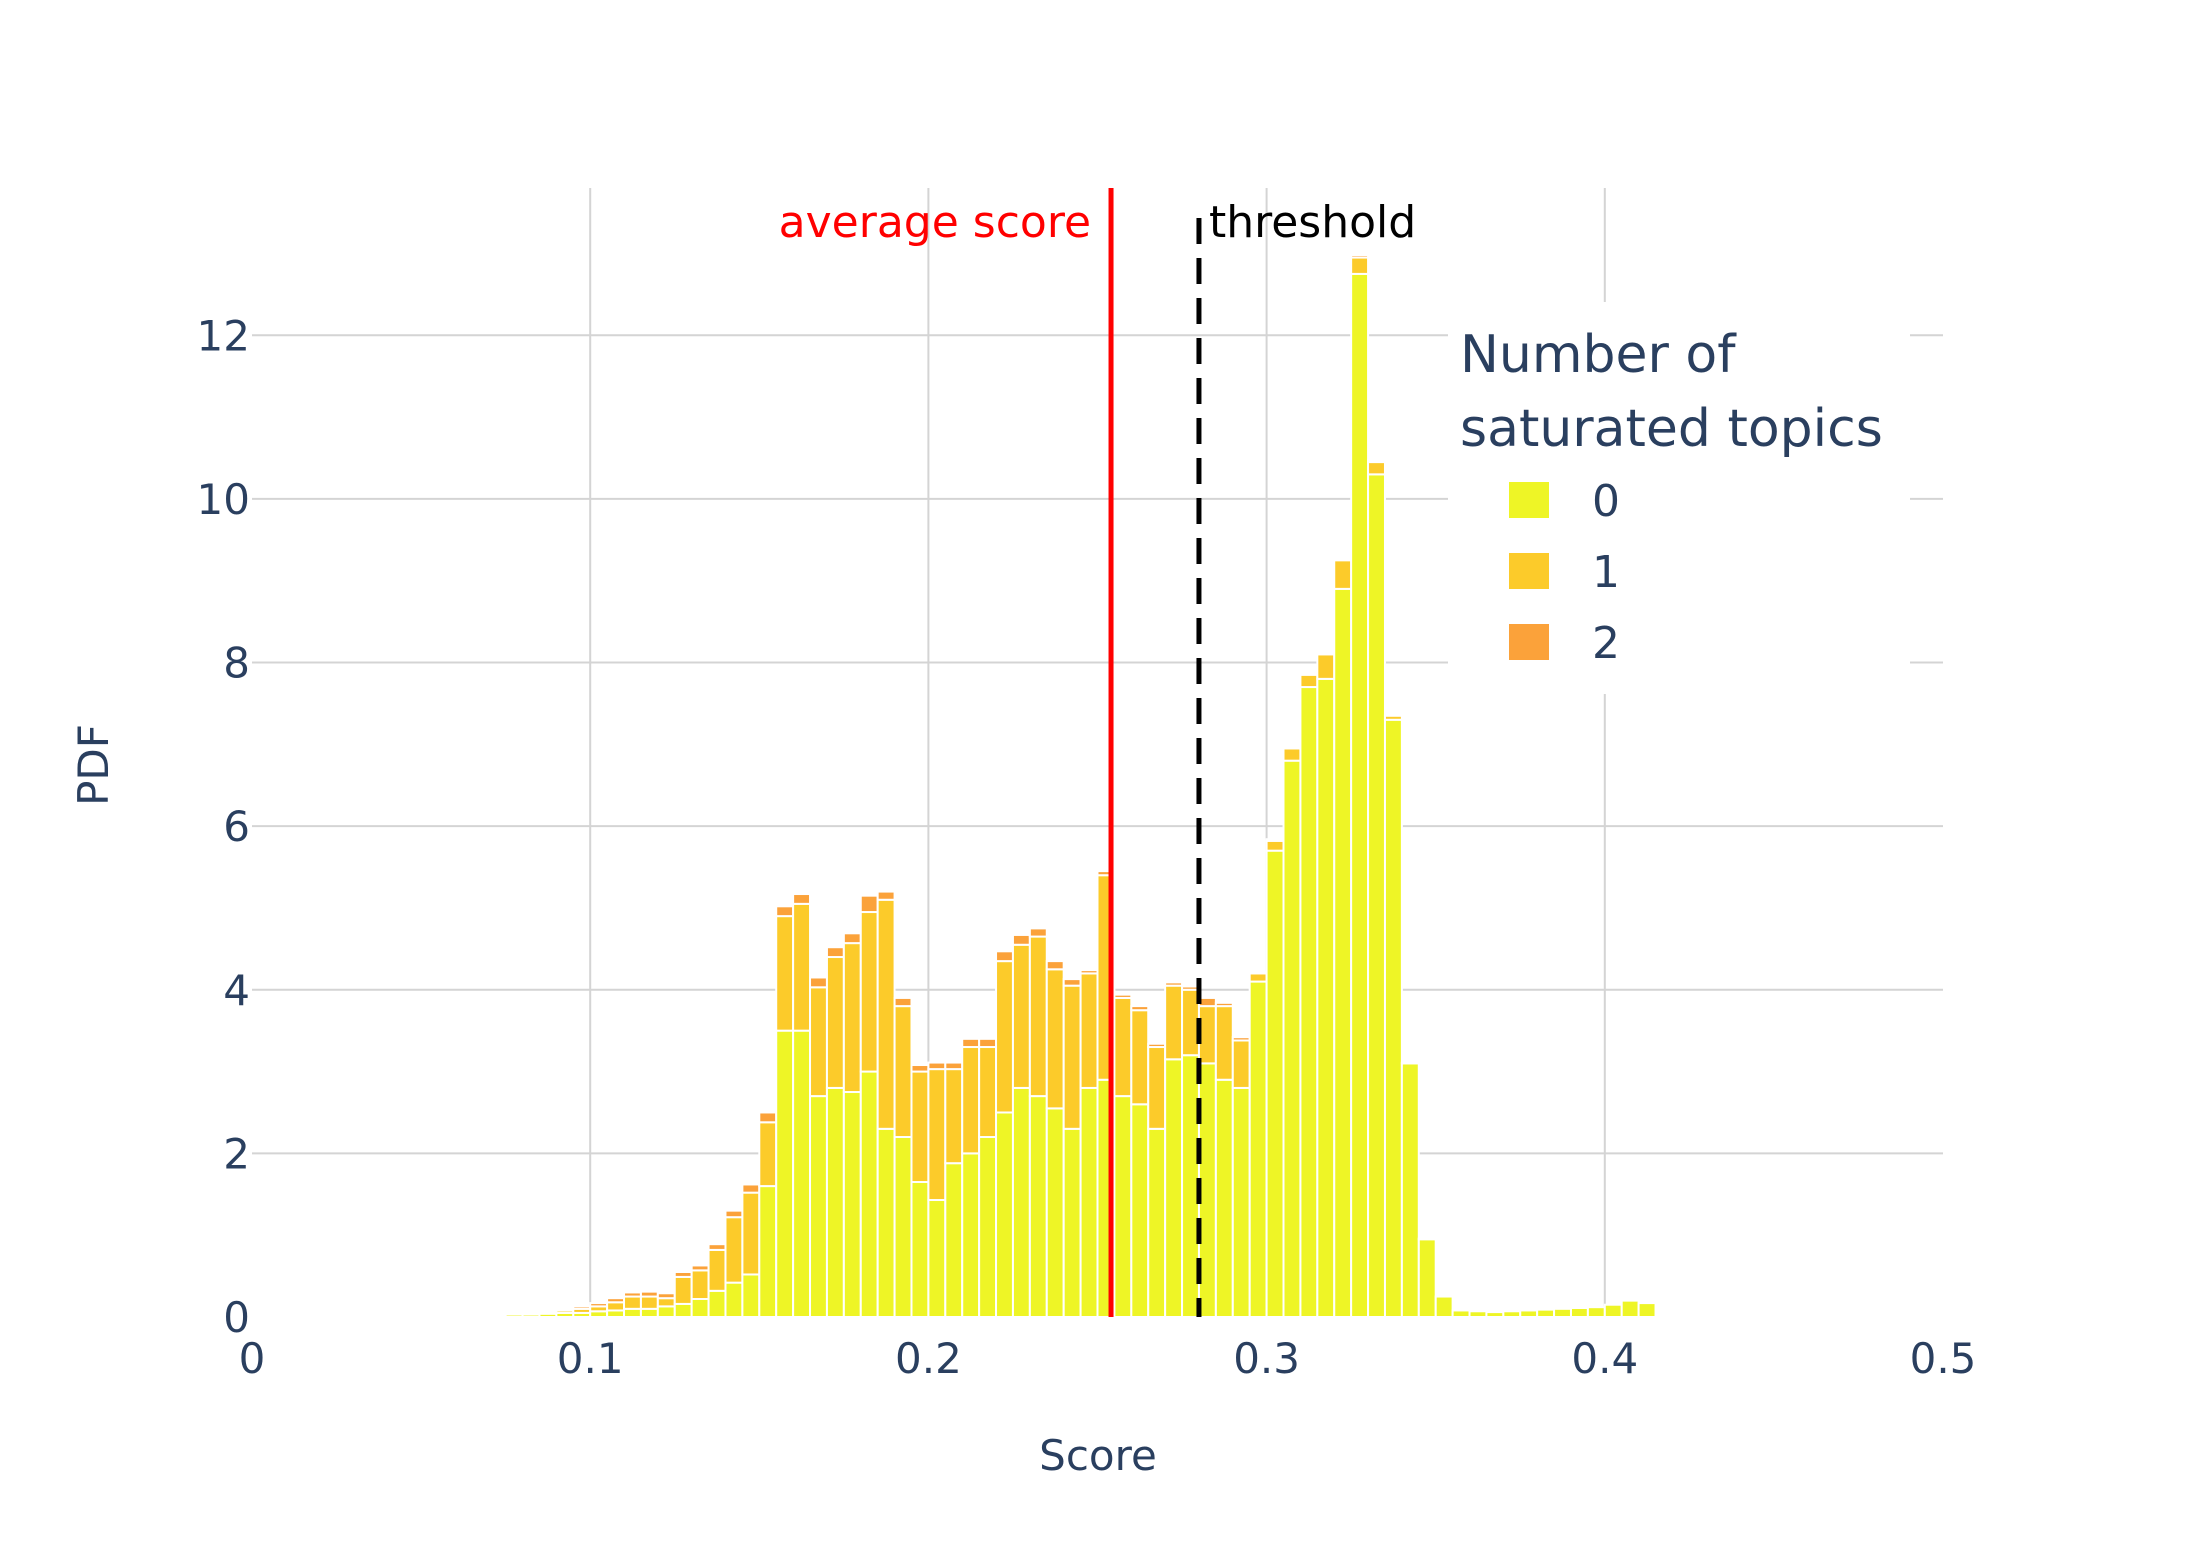 Image resolution: width=2188 pixels, height=1567 pixels. What do you see at coordinates (1604, 1358) in the screenshot?
I see `x-tick-label: 0.4` at bounding box center [1604, 1358].